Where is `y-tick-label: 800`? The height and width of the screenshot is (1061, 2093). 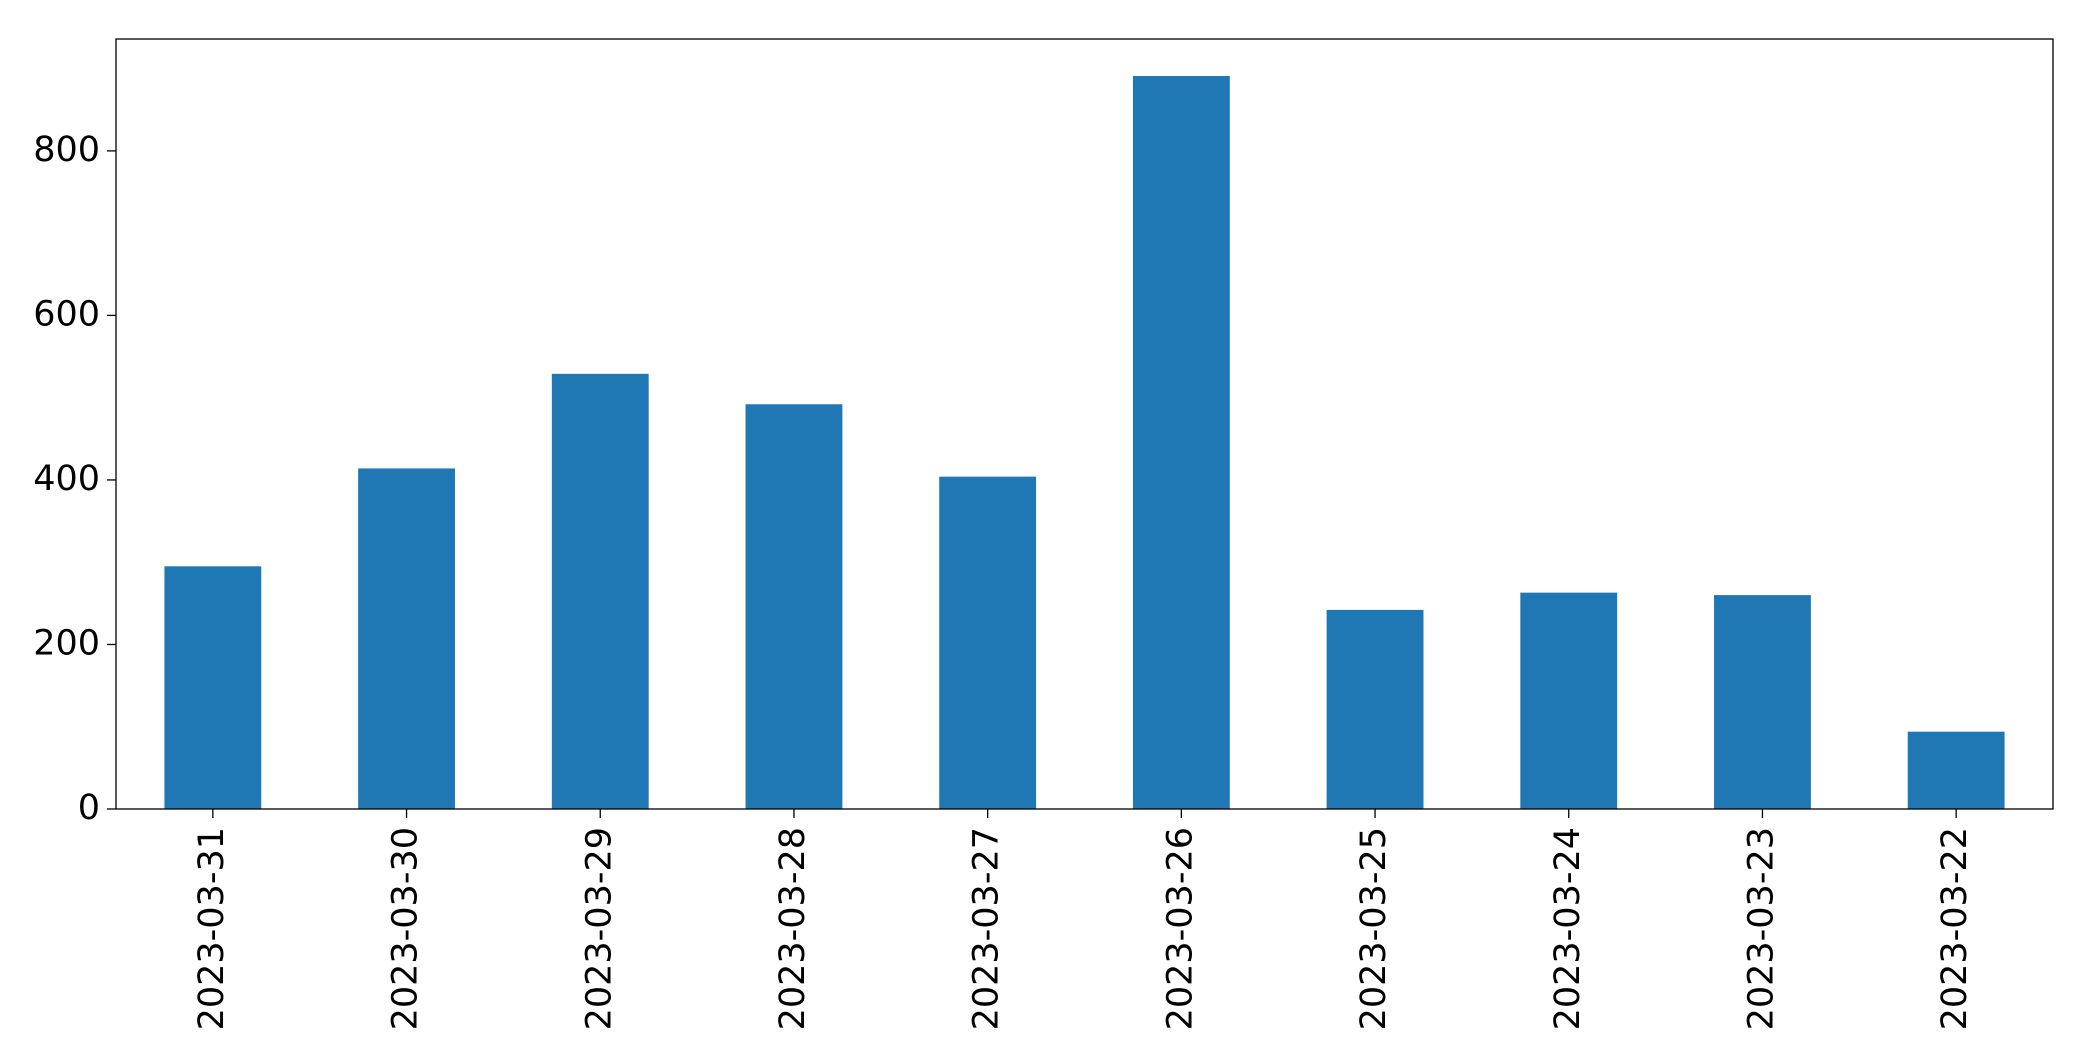 y-tick-label: 800 is located at coordinates (66, 150).